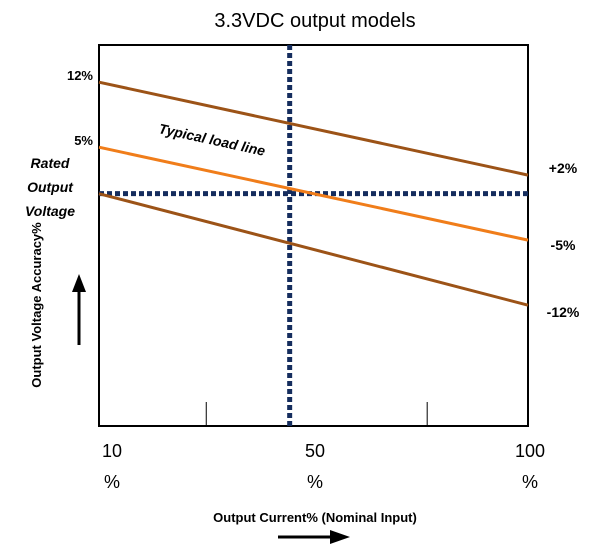 The width and height of the screenshot is (589, 552). I want to click on right-label-minus-5: -5%, so click(563, 245).